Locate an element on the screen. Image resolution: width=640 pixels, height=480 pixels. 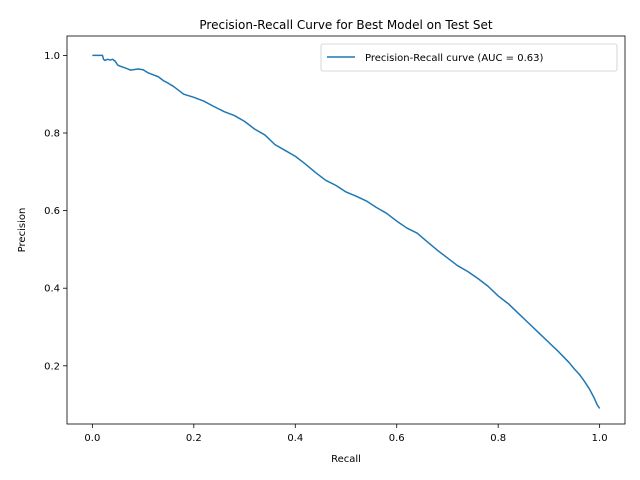
y-tick-label: 0.6 is located at coordinates (52, 211).